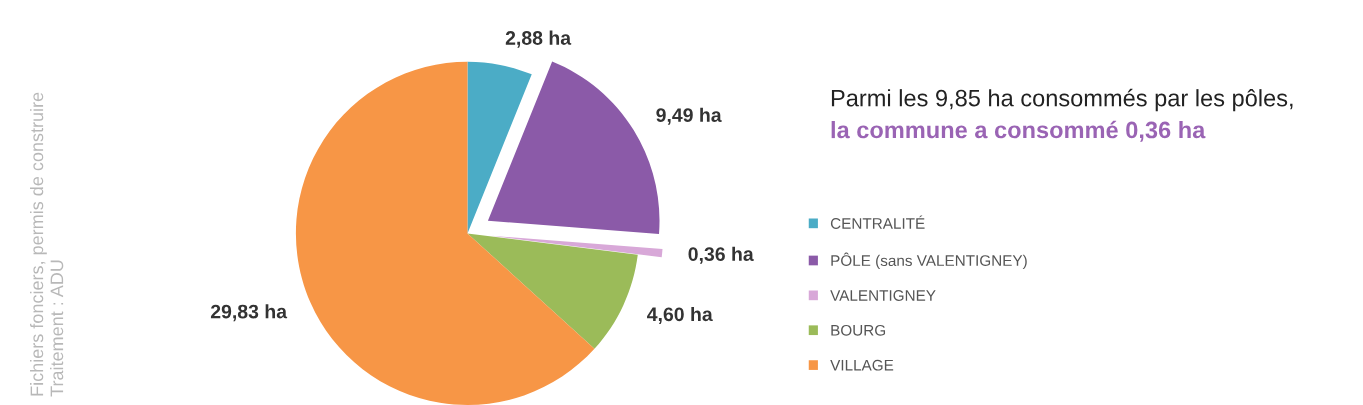 This screenshot has width=1363, height=405. Describe the element at coordinates (57, 328) in the screenshot. I see `text: Traitement : ADU` at that location.